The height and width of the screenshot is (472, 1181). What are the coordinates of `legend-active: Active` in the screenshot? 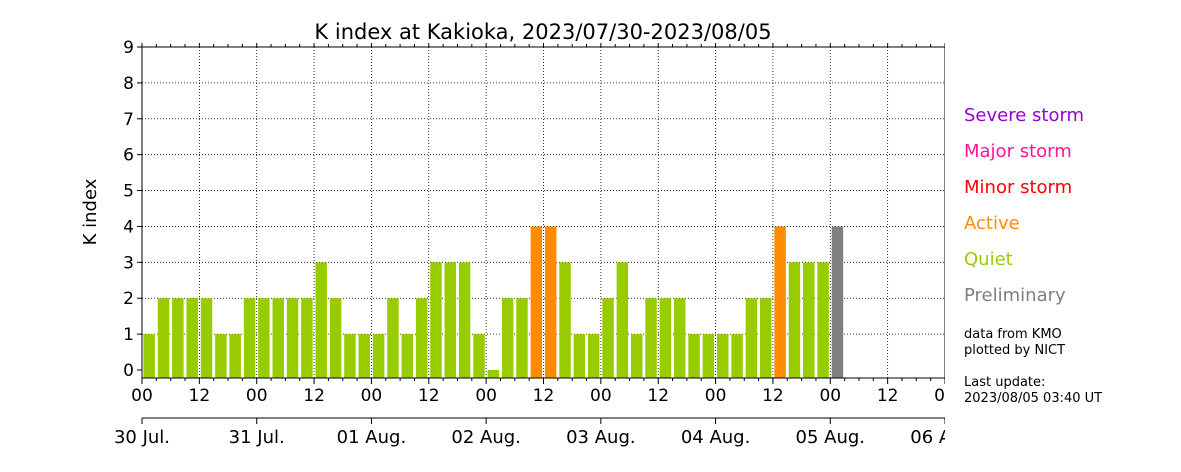 It's located at (992, 223).